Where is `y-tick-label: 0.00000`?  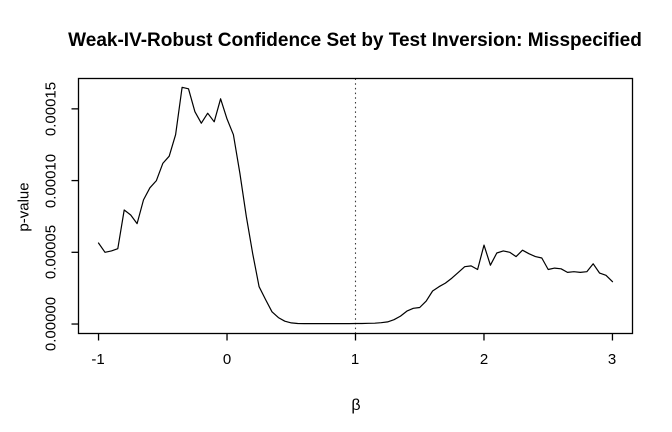 y-tick-label: 0.00000 is located at coordinates (51, 324).